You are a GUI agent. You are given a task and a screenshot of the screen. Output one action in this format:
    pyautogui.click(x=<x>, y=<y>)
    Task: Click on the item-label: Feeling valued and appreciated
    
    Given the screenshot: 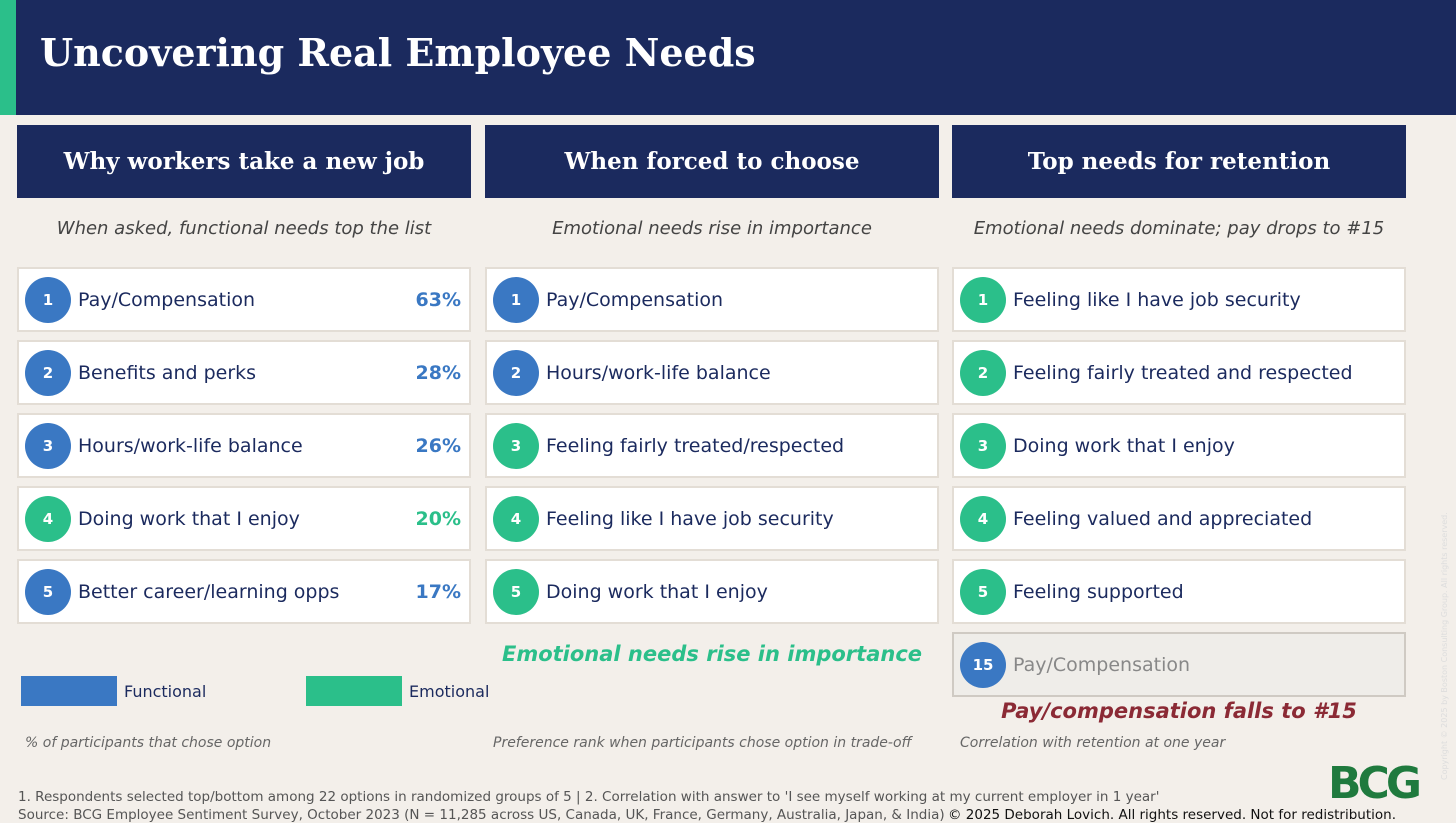 What is the action you would take?
    pyautogui.click(x=1163, y=518)
    